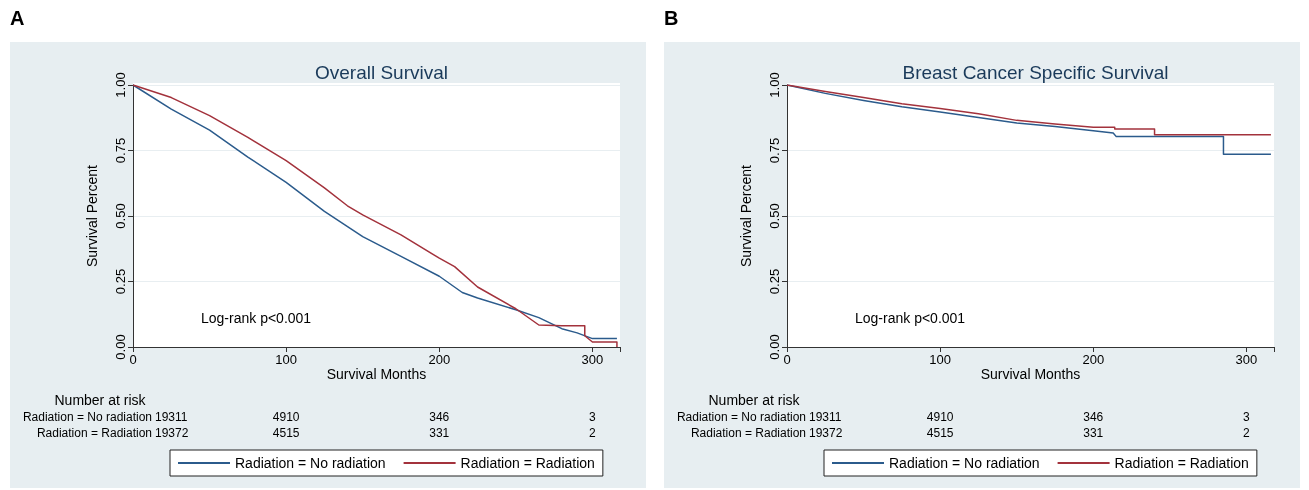 Image resolution: width=1309 pixels, height=490 pixels. I want to click on text: A, so click(17, 18).